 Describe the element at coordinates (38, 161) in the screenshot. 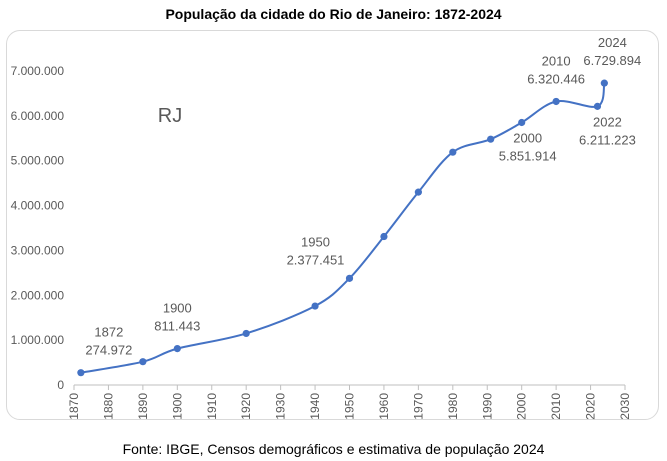

I see `y-tick-label: 5.000.000` at that location.